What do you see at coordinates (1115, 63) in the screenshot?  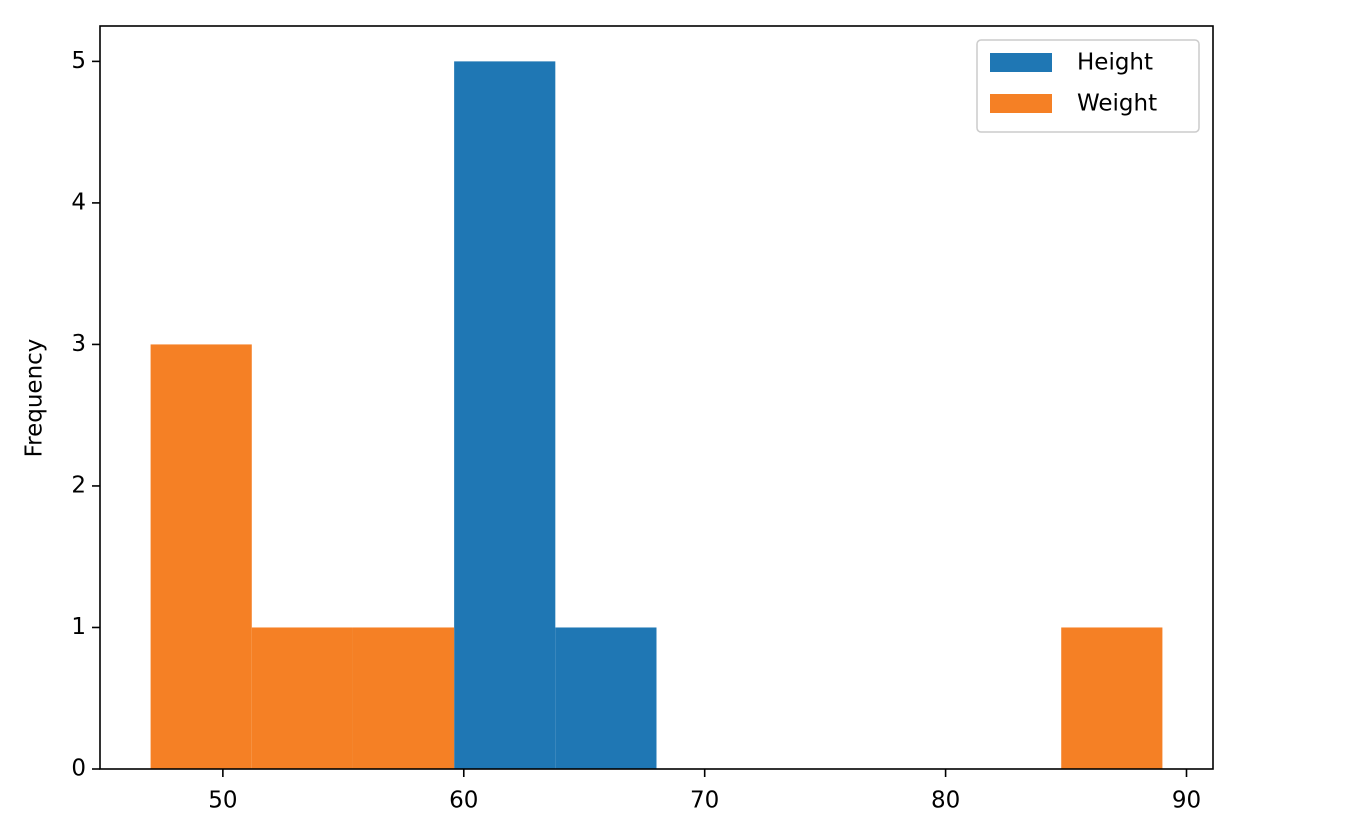 I see `legend-label: Height` at bounding box center [1115, 63].